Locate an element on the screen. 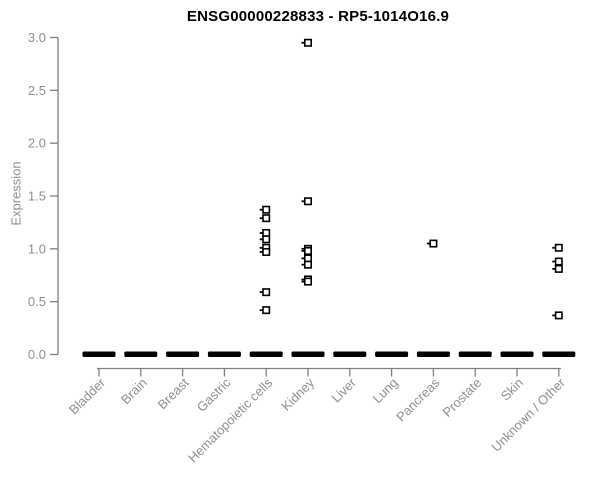 This screenshot has height=500, width=600. chart-title: ENSG00000228833 - RP5-1014O16.9 is located at coordinates (318, 16).